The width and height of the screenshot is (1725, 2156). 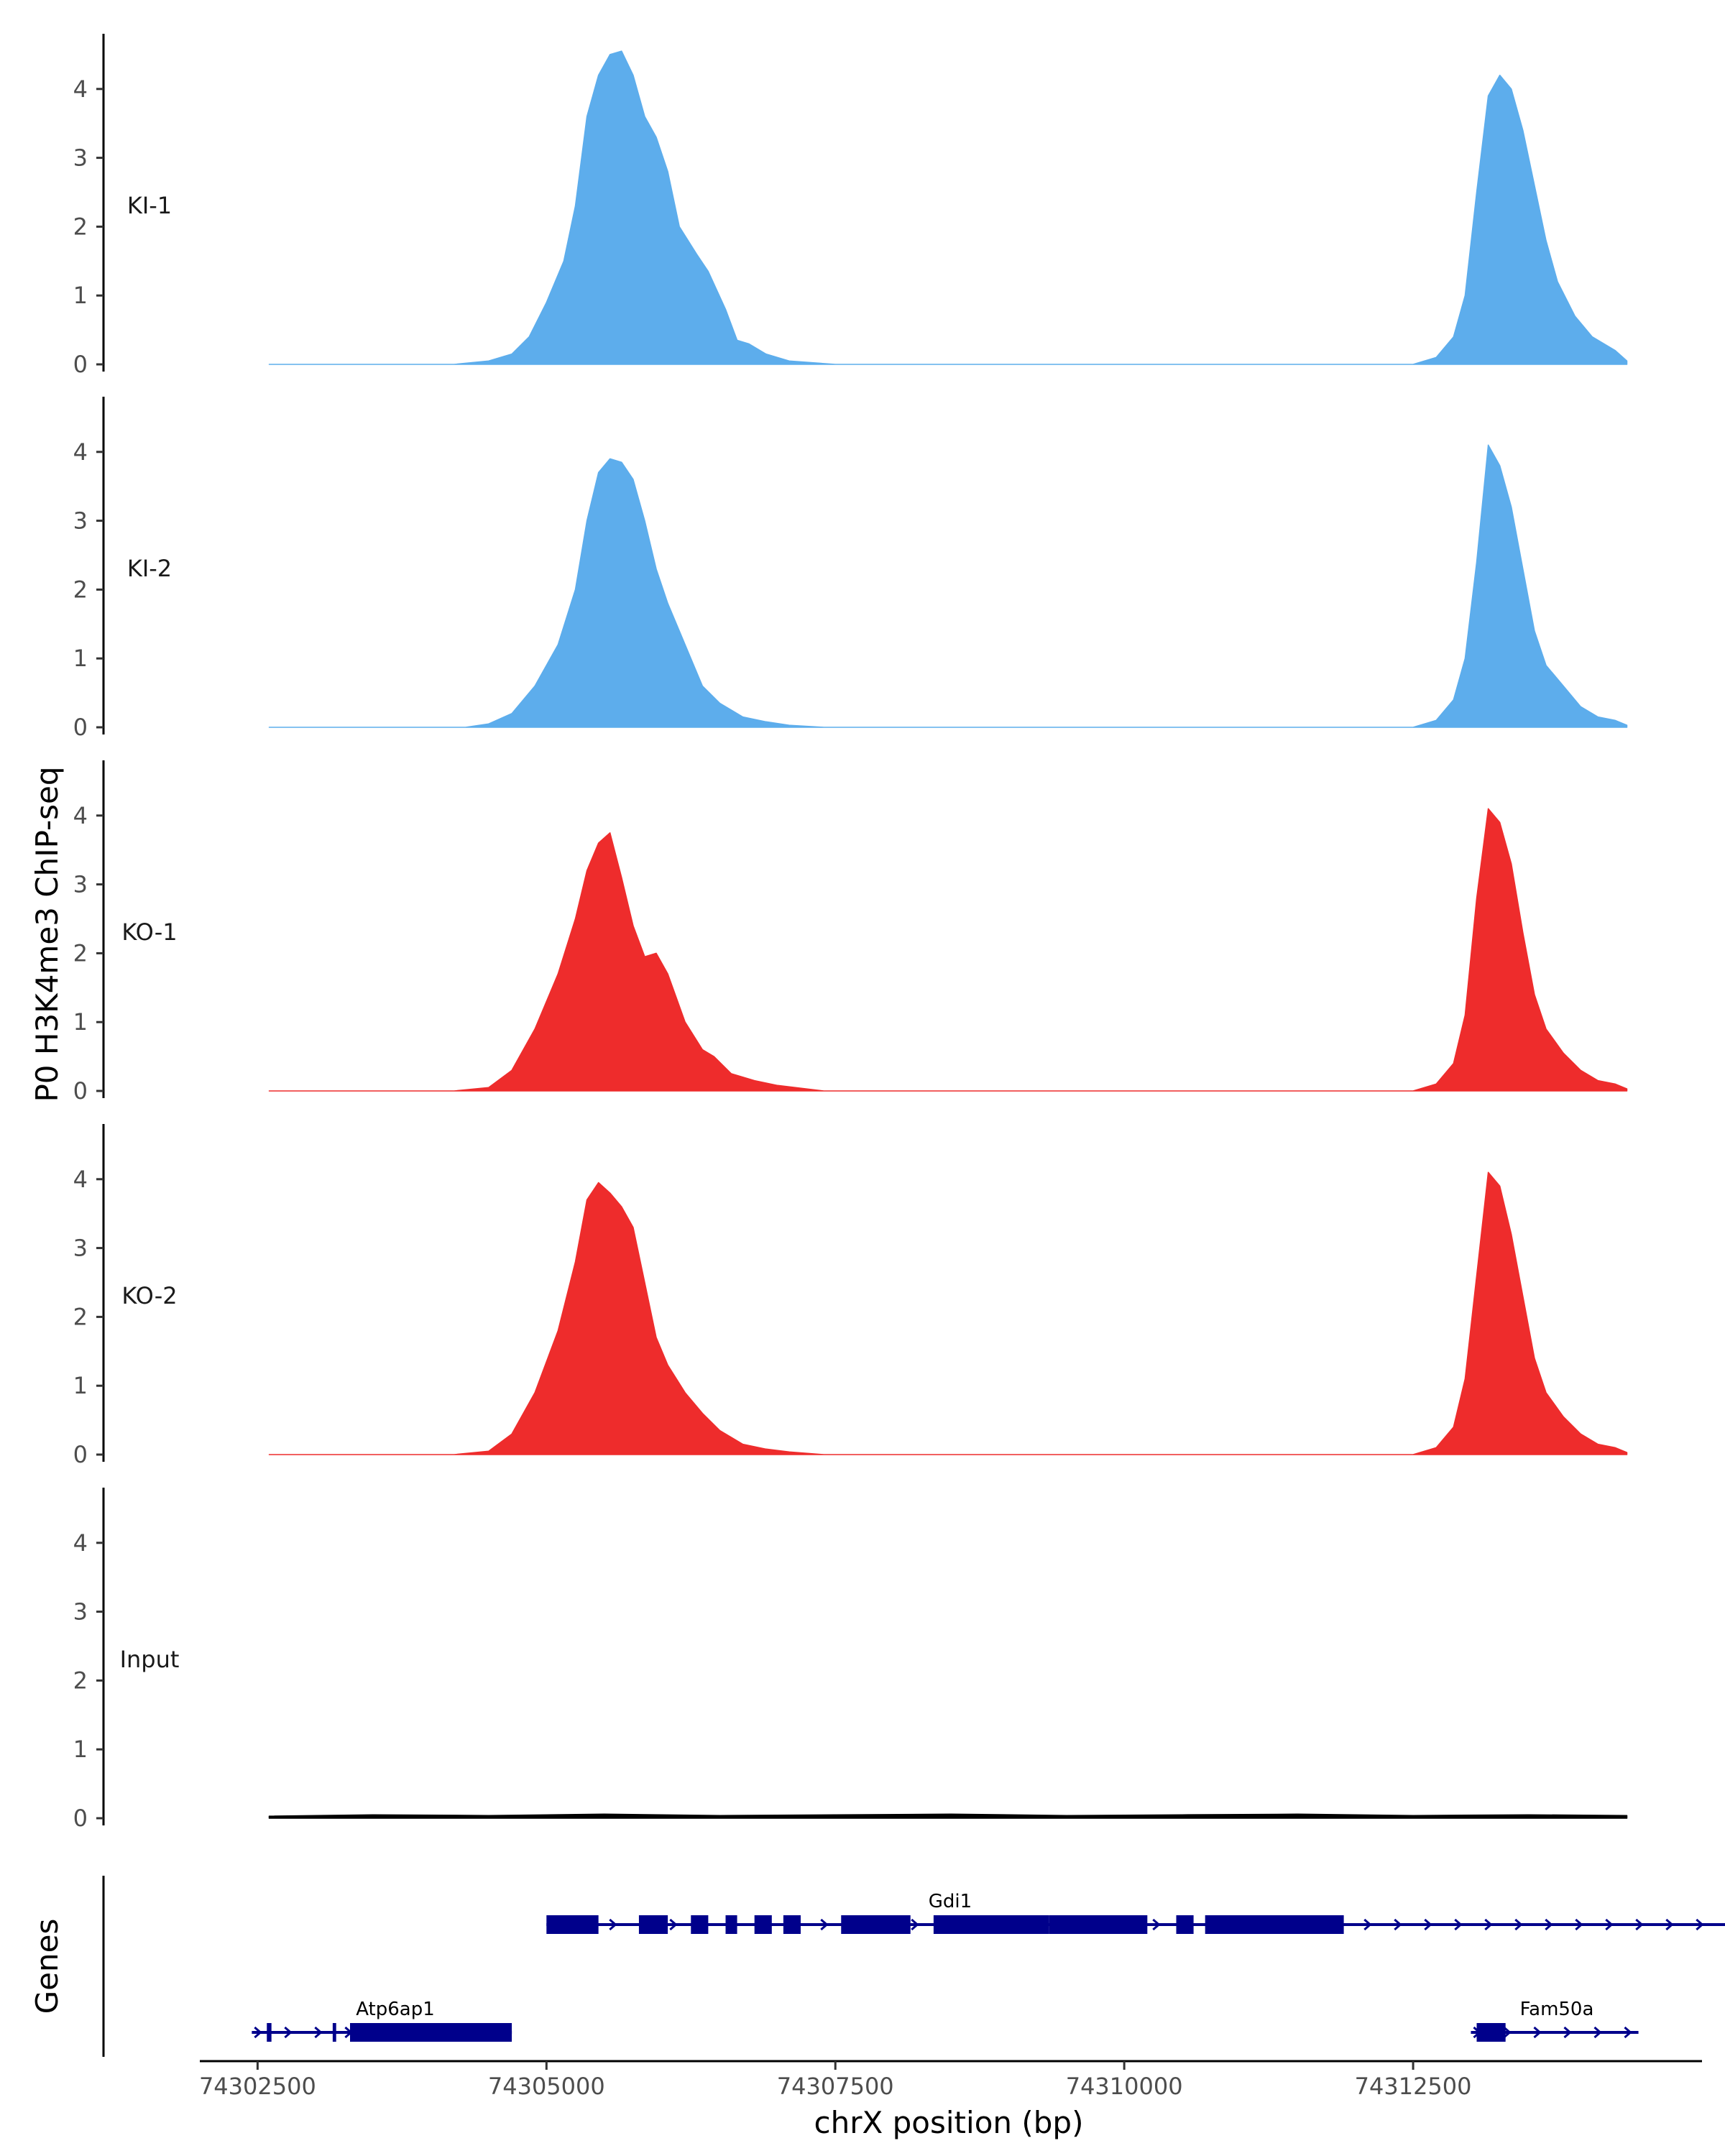 I want to click on track-label-ko-2: KO-2, so click(x=149, y=1296).